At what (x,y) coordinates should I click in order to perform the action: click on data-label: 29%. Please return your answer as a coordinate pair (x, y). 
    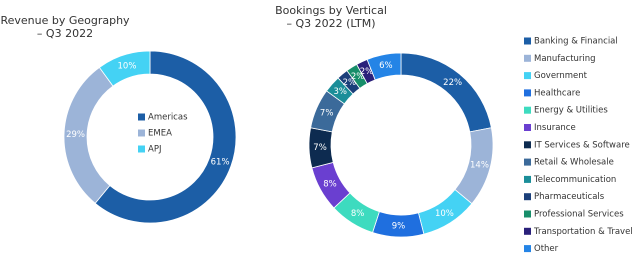
    Looking at the image, I should click on (75, 135).